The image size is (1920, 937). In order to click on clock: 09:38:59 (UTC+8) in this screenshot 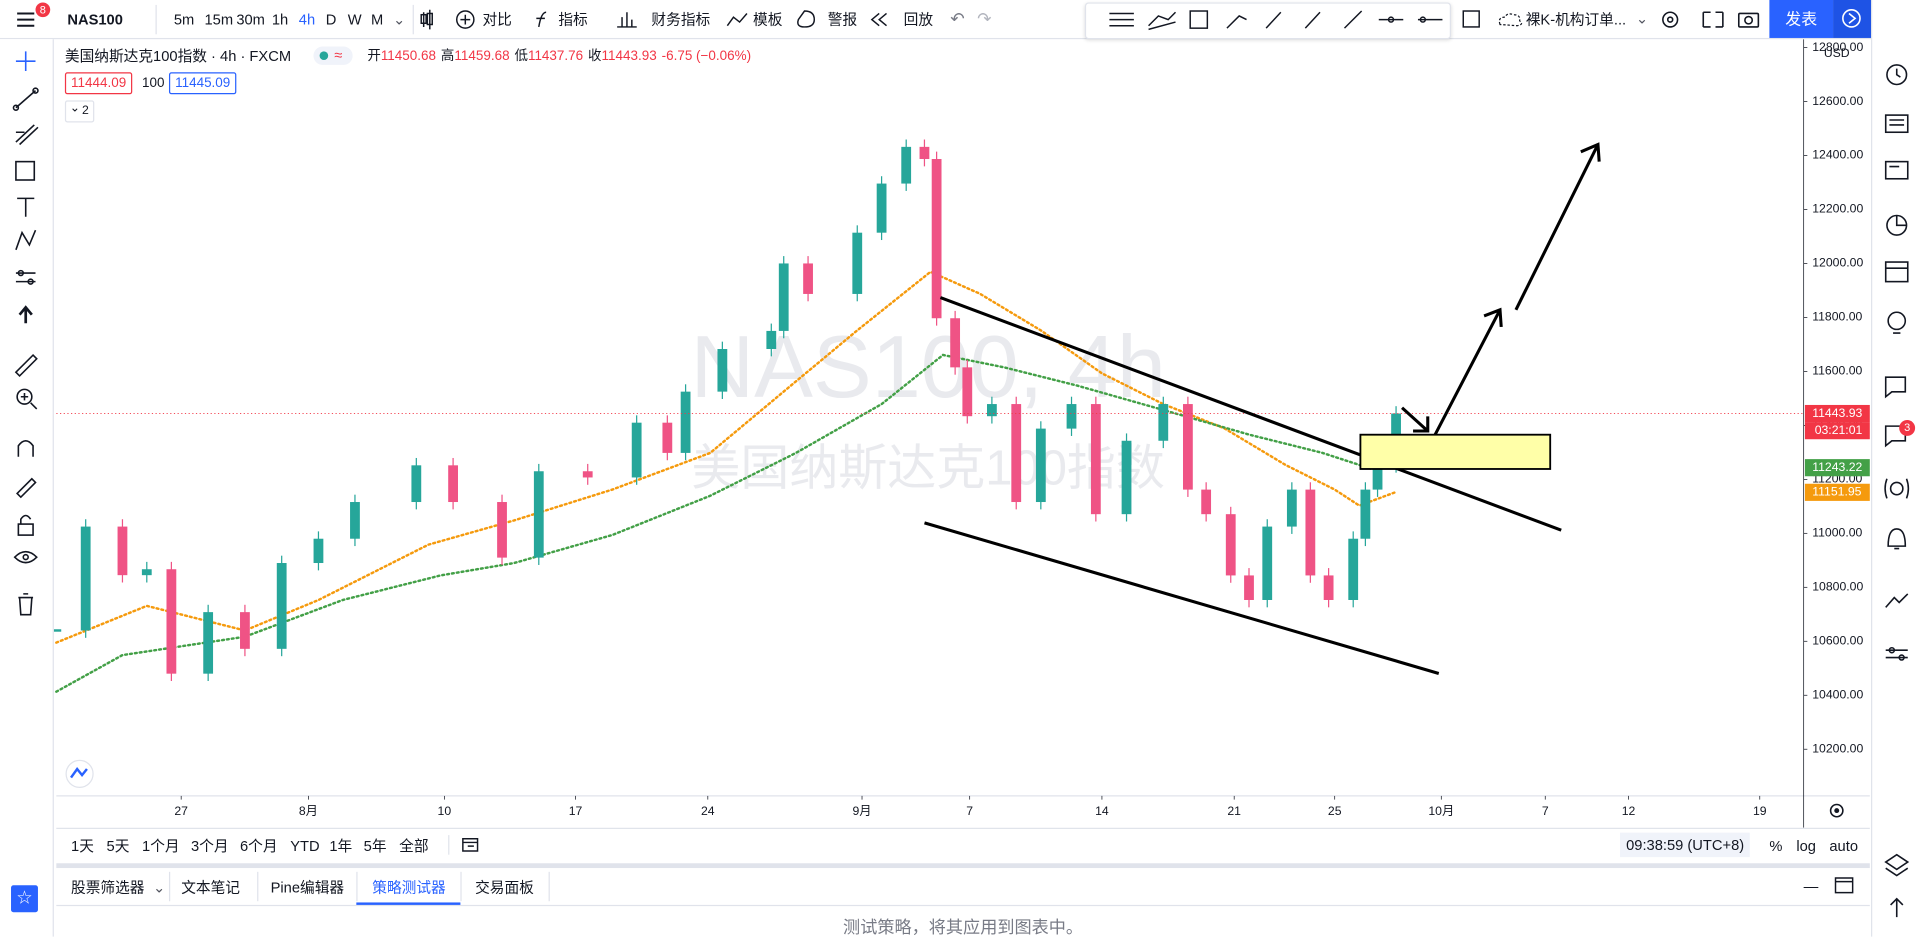, I will do `click(1685, 845)`.